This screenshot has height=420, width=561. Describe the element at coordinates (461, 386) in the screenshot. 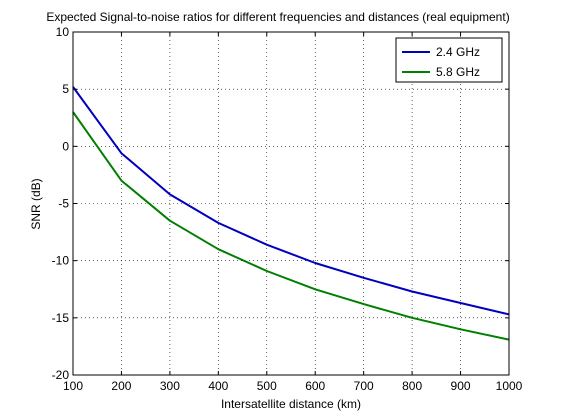

I see `x-tick-label: 900` at that location.